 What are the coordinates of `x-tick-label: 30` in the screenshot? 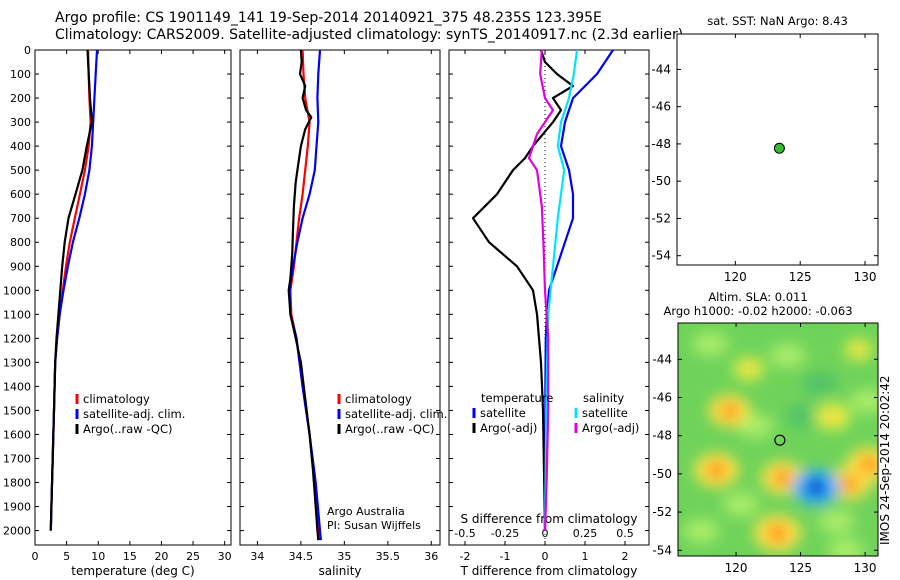 It's located at (225, 556).